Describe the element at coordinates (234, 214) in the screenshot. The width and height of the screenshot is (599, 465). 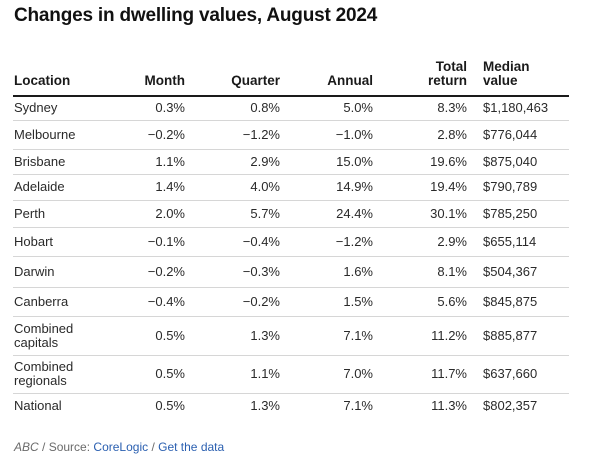
I see `cell-quarter: 5.7%` at that location.